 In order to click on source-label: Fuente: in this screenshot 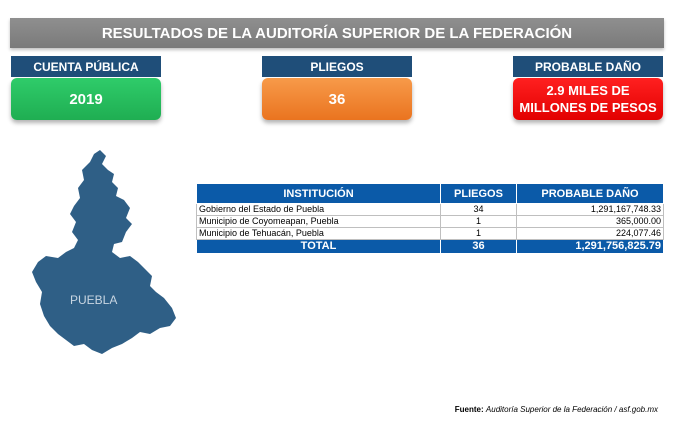, I will do `click(469, 409)`.